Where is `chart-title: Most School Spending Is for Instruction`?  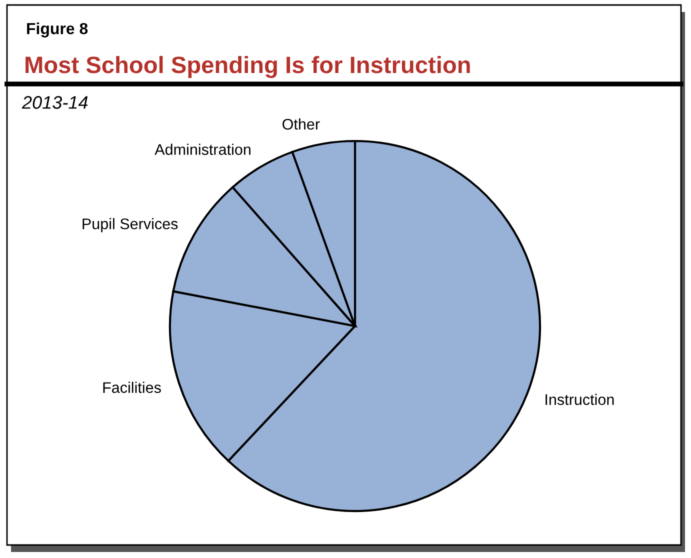
chart-title: Most School Spending Is for Instruction is located at coordinates (248, 67).